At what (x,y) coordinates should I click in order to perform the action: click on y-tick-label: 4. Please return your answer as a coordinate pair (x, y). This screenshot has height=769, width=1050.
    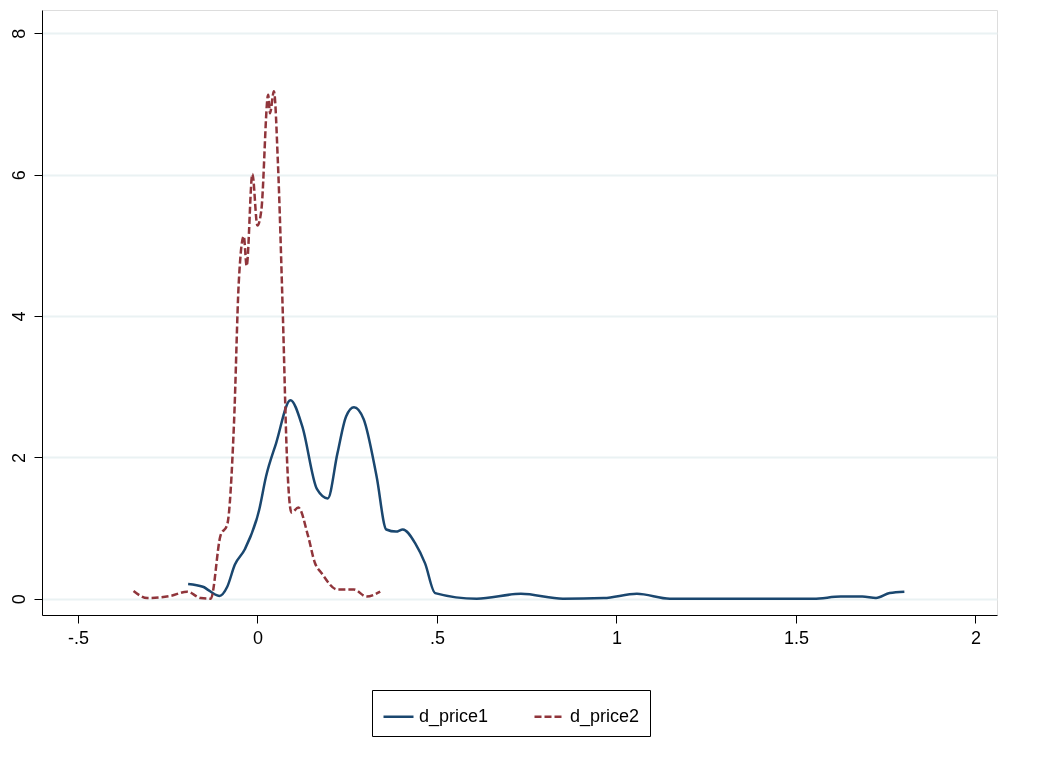
    Looking at the image, I should click on (18, 316).